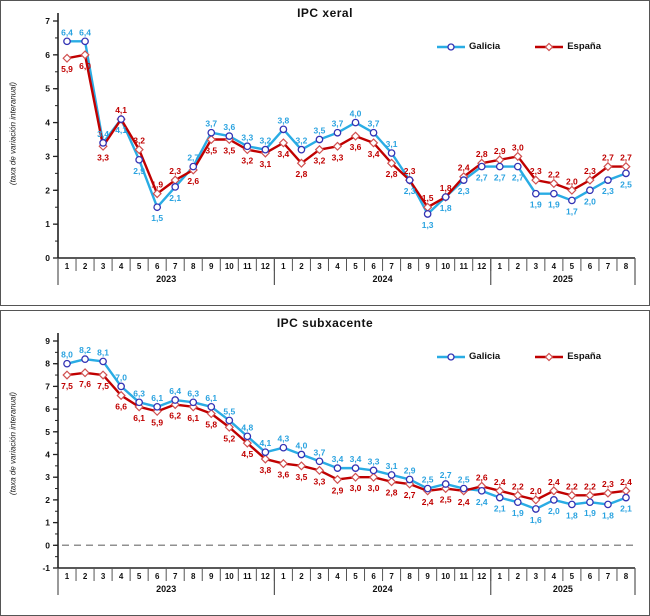 The width and height of the screenshot is (650, 616). What do you see at coordinates (47, 455) in the screenshot?
I see `y-tick-label: 4` at bounding box center [47, 455].